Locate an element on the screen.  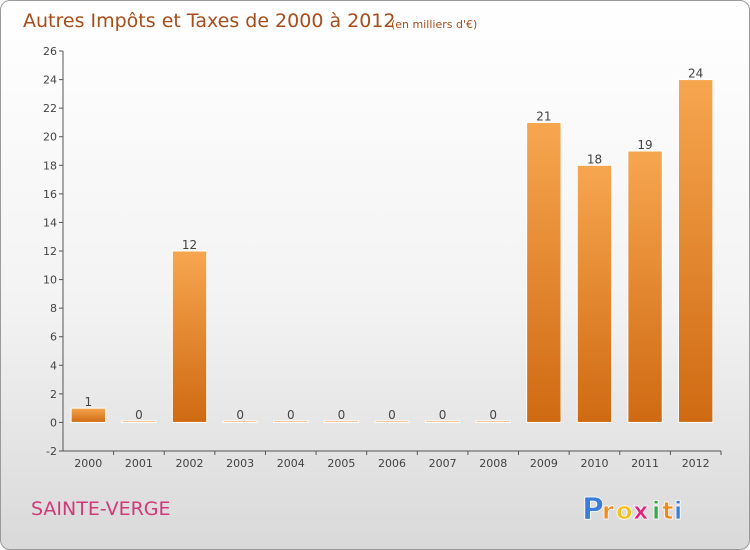
bar-value-label: 12 is located at coordinates (189, 245).